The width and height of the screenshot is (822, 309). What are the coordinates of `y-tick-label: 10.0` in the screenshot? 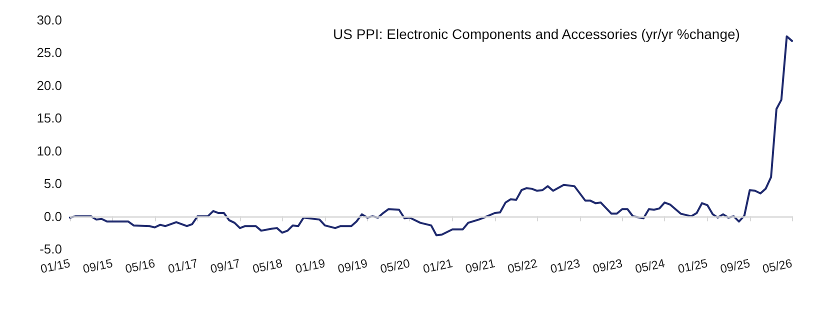 It's located at (49, 150).